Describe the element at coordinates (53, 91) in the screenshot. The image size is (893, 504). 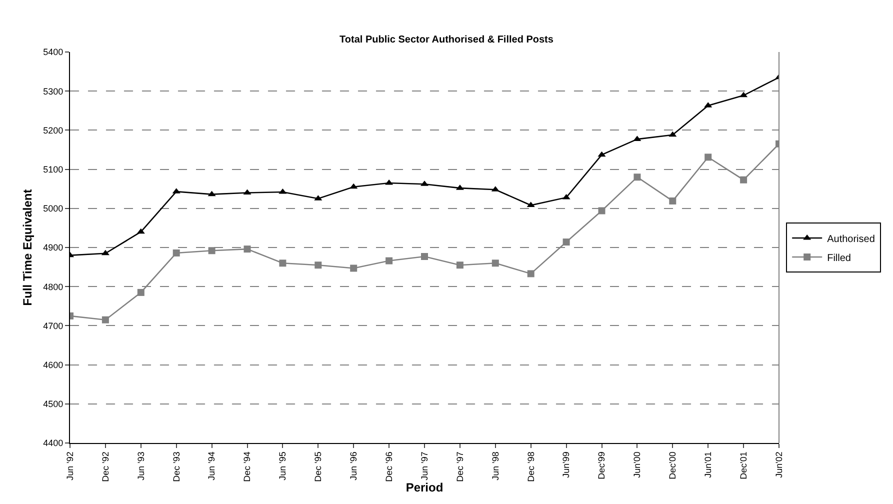
I see `y-tick-label: 5300` at that location.